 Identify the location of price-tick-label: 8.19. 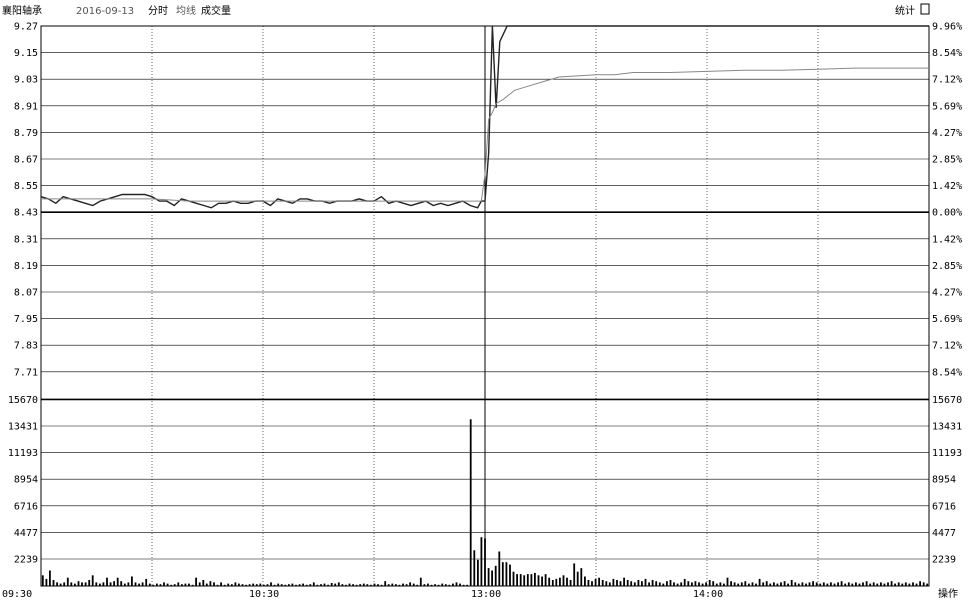
(26, 266).